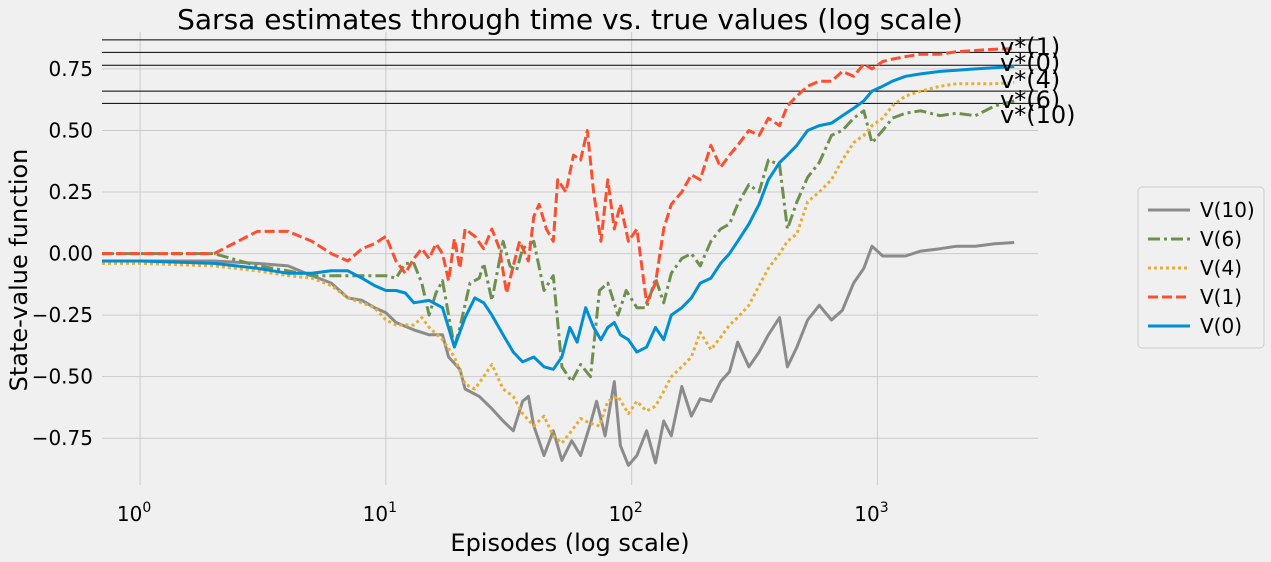 The image size is (1271, 562). What do you see at coordinates (1221, 297) in the screenshot?
I see `legend-entry: V(1)` at bounding box center [1221, 297].